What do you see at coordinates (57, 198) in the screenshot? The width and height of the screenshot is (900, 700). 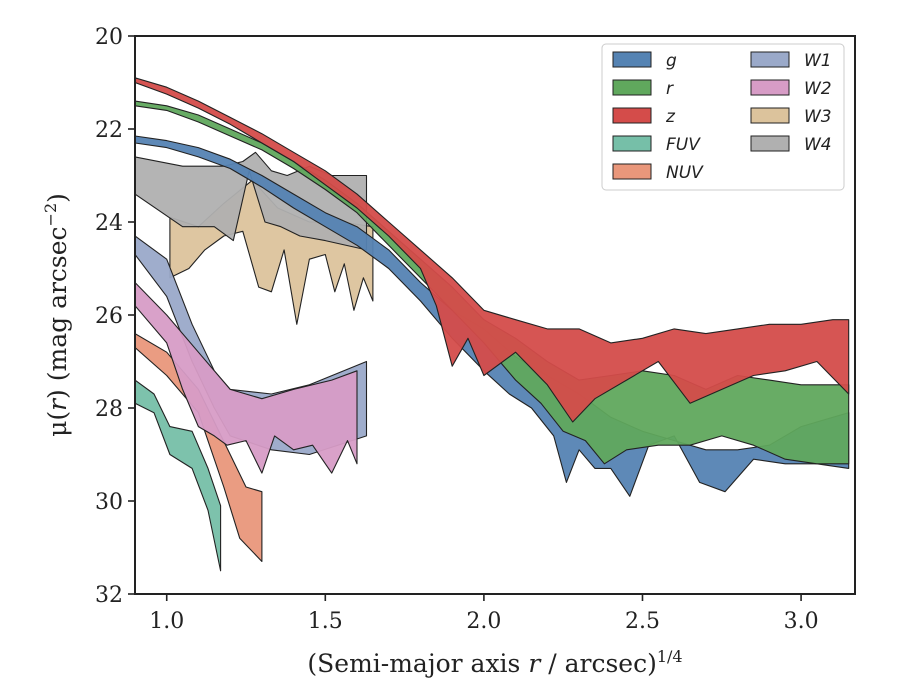 I see `y-axis-label-suffix: )` at bounding box center [57, 198].